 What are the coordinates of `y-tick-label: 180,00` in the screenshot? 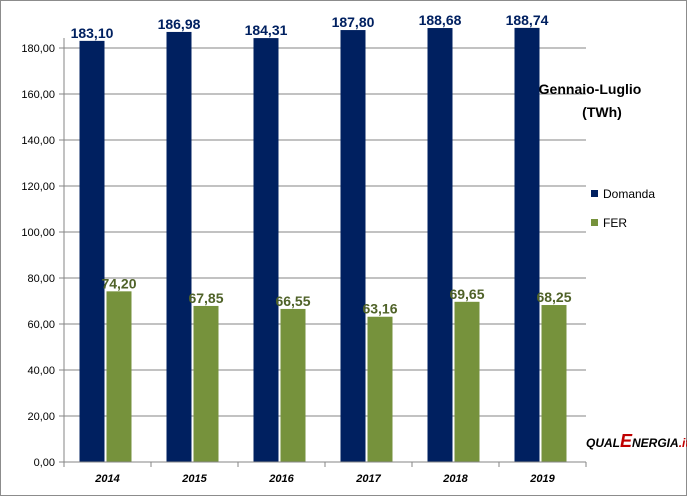 It's located at (38, 49).